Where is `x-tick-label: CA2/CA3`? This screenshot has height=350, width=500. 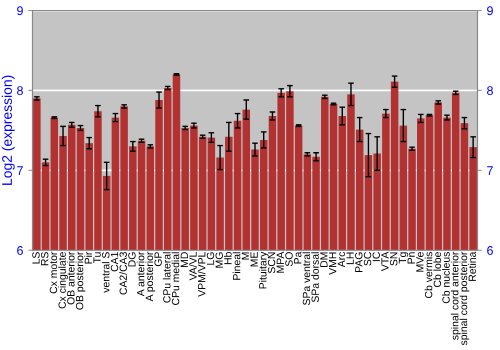
x-tick-label: CA2/CA3 is located at coordinates (123, 273).